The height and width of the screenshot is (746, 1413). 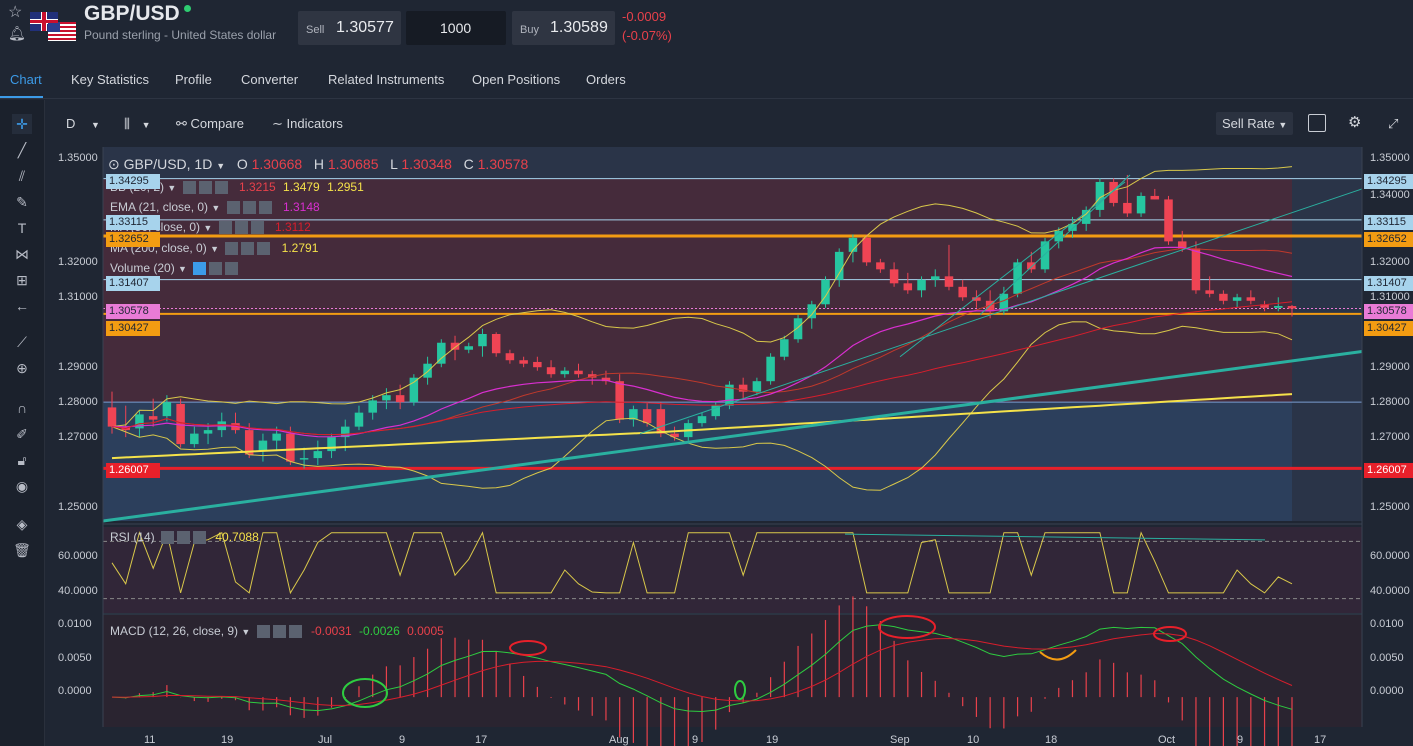 I want to click on time-tick: Aug, so click(x=619, y=740).